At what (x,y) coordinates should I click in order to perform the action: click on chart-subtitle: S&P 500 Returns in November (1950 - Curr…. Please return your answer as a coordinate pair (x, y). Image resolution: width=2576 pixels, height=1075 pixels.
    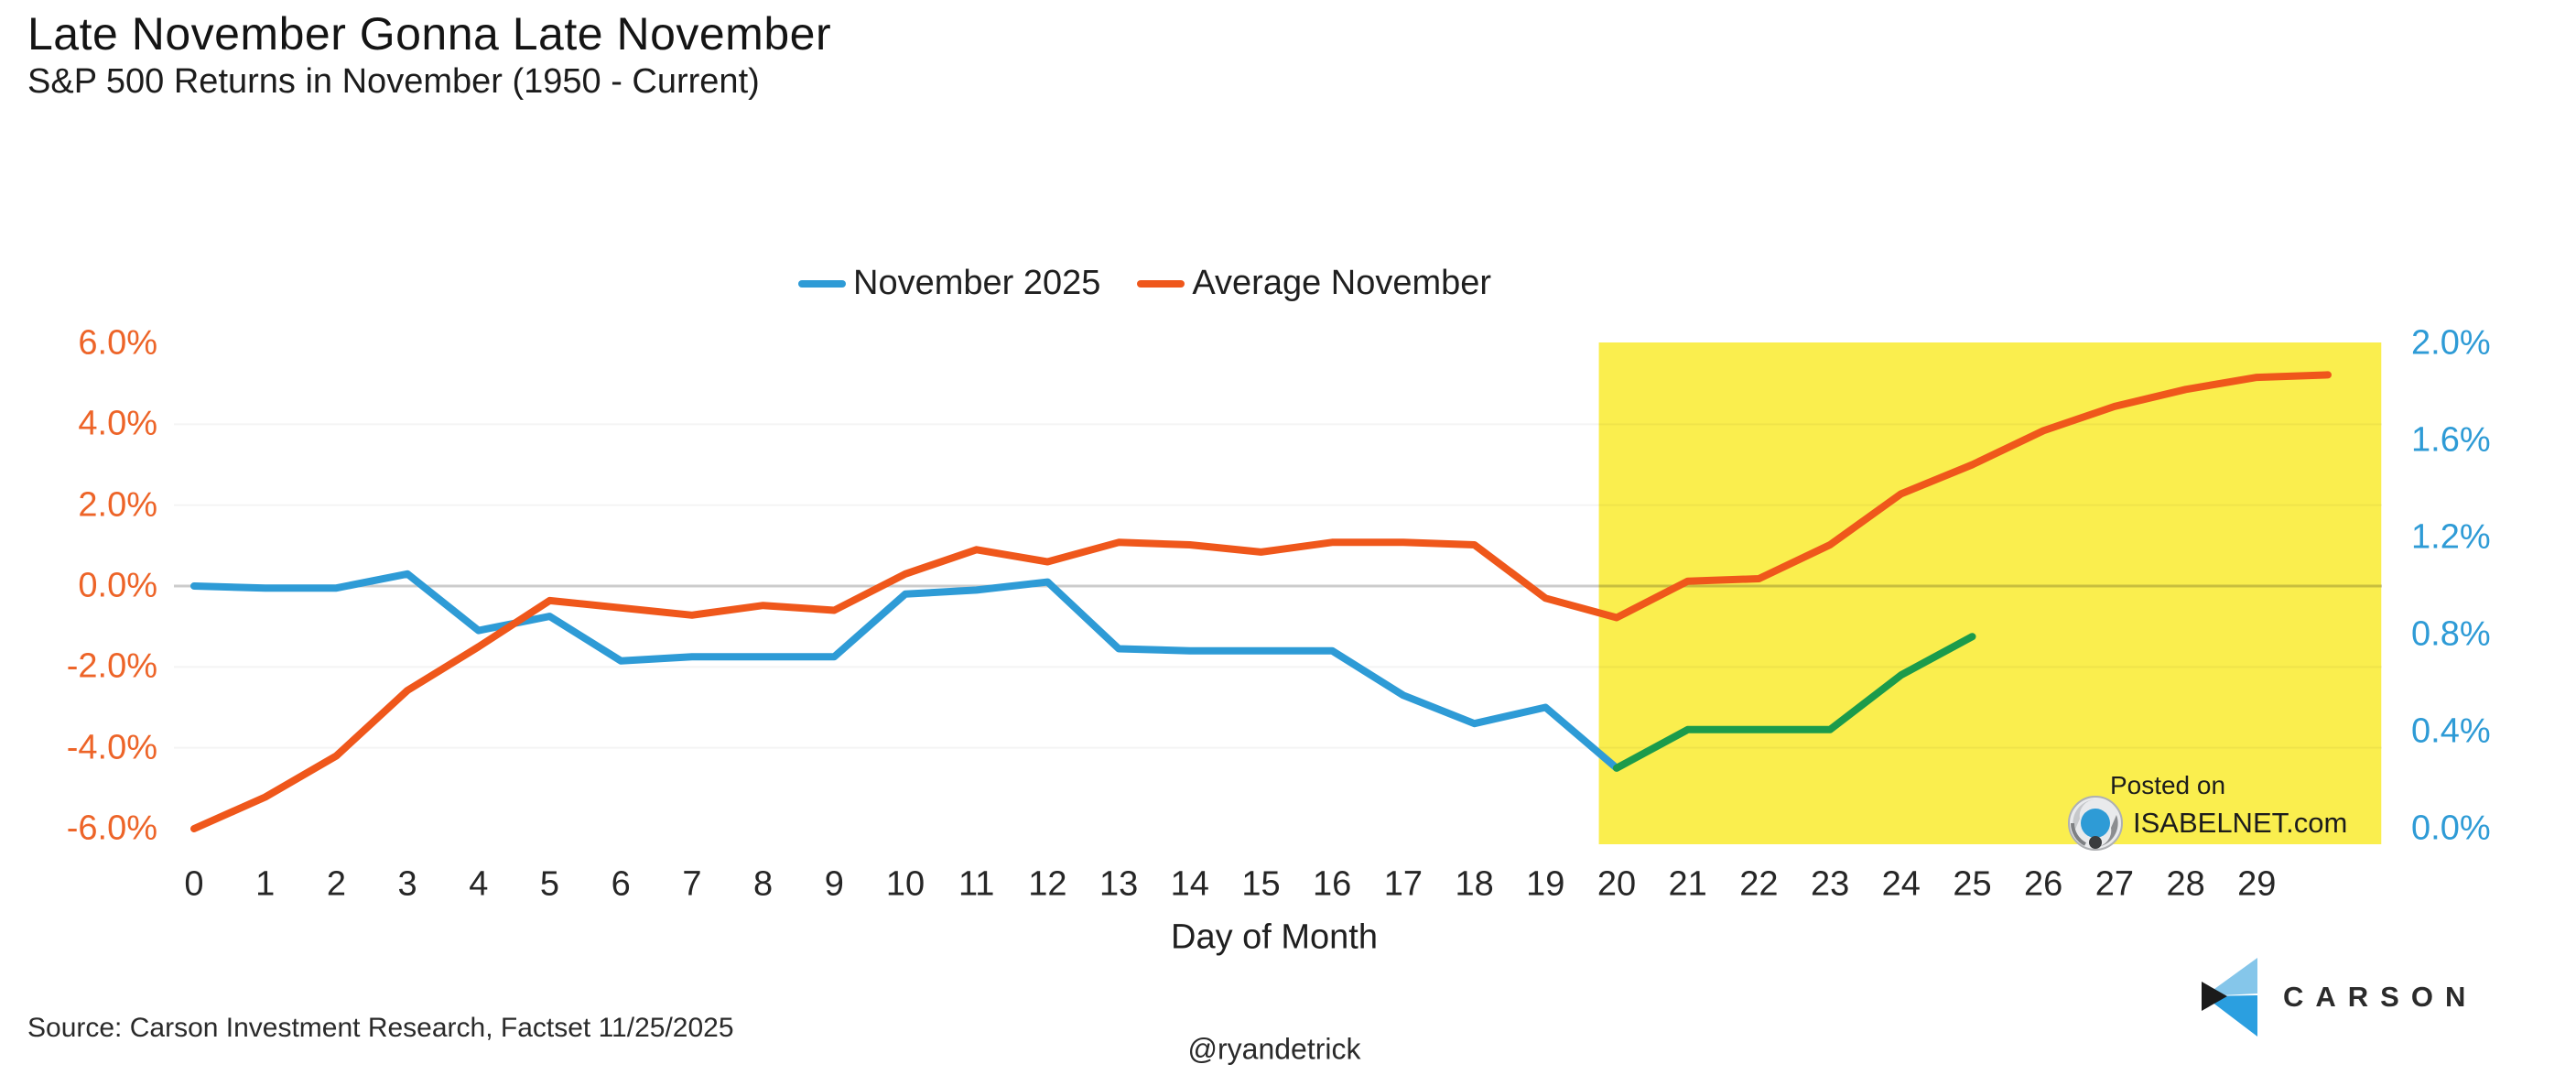
    Looking at the image, I should click on (394, 81).